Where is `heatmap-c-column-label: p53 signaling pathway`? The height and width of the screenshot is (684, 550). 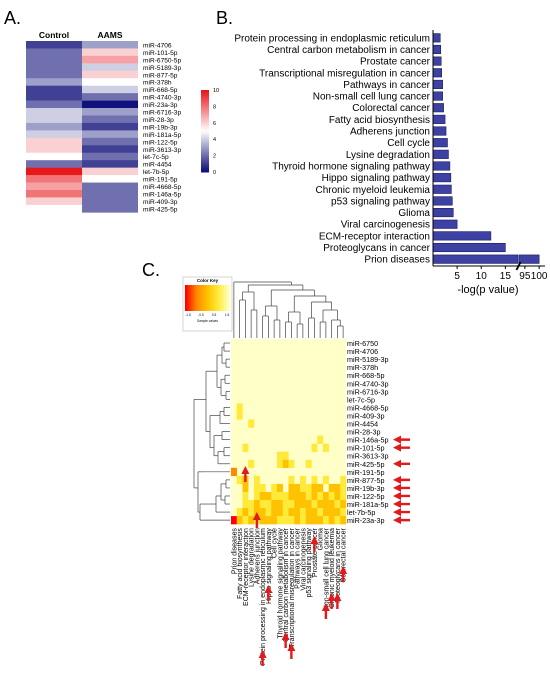 heatmap-c-column-label: p53 signaling pathway is located at coordinates (309, 563).